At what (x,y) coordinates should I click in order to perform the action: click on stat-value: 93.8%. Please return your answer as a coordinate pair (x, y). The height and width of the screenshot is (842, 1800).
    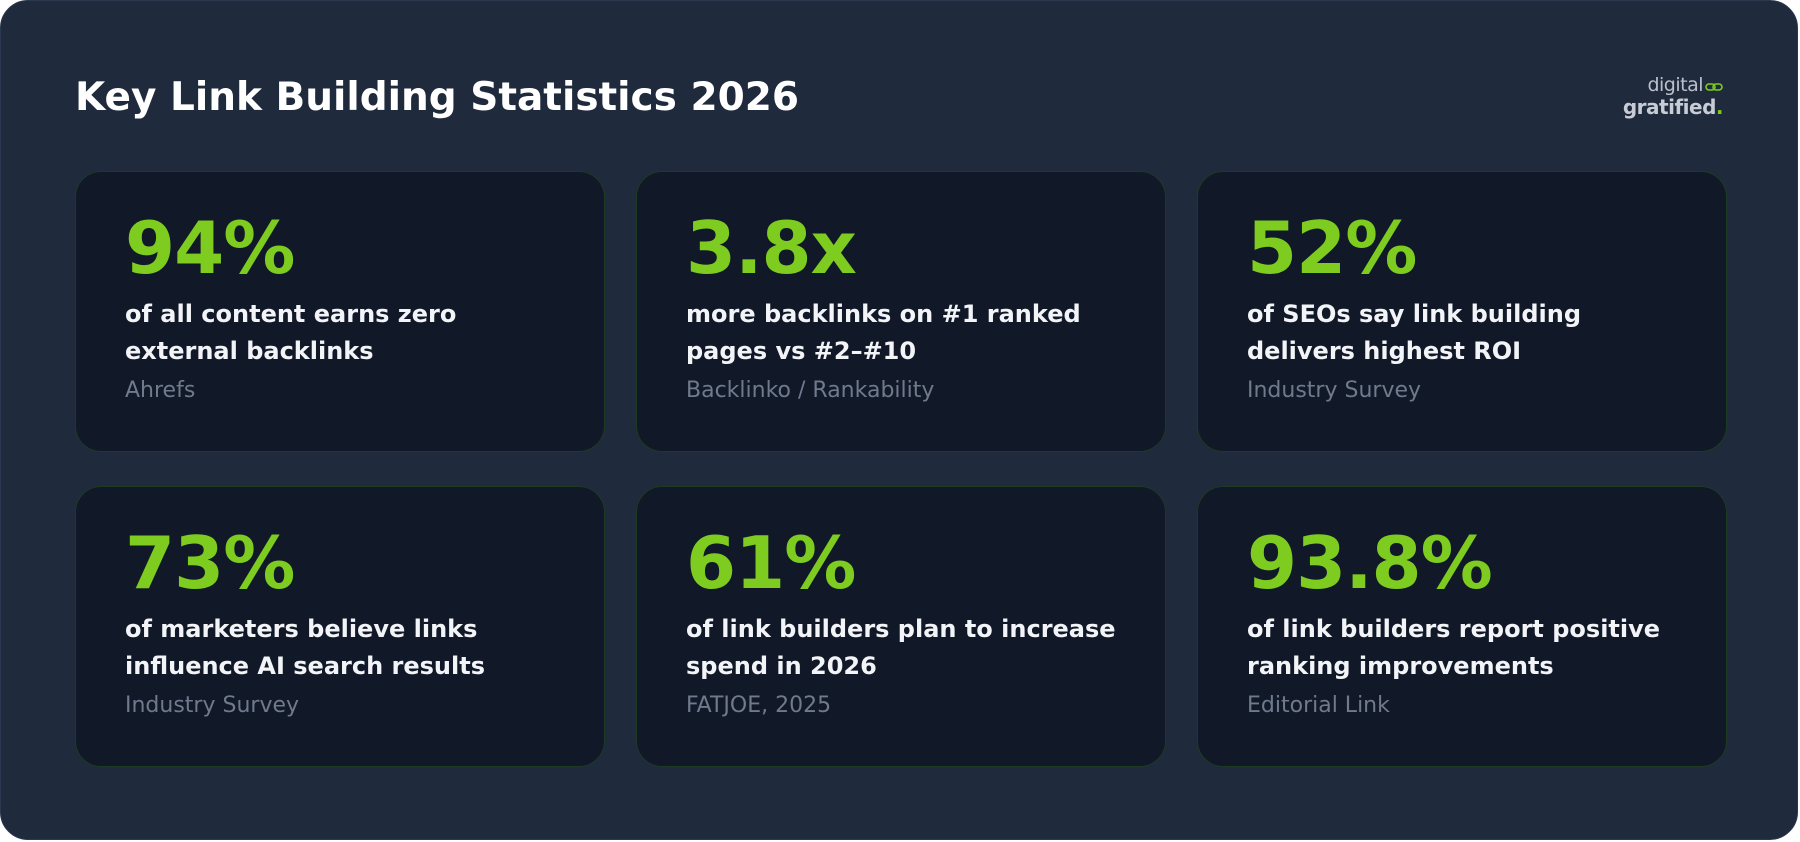
    Looking at the image, I should click on (1370, 563).